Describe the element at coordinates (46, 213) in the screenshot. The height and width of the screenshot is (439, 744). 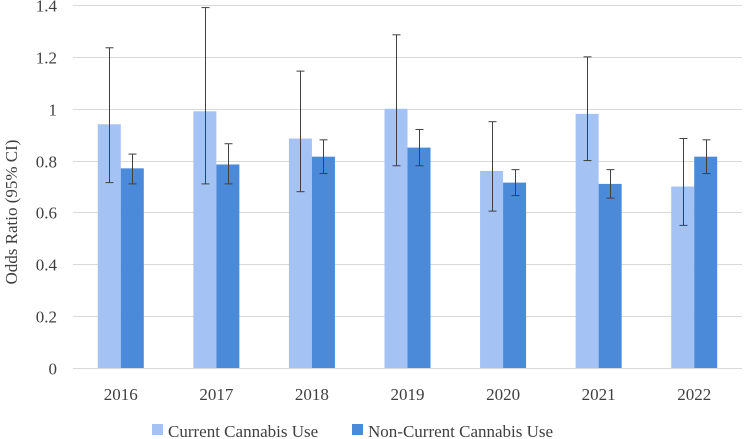
I see `y-tick-label: 0.6` at that location.